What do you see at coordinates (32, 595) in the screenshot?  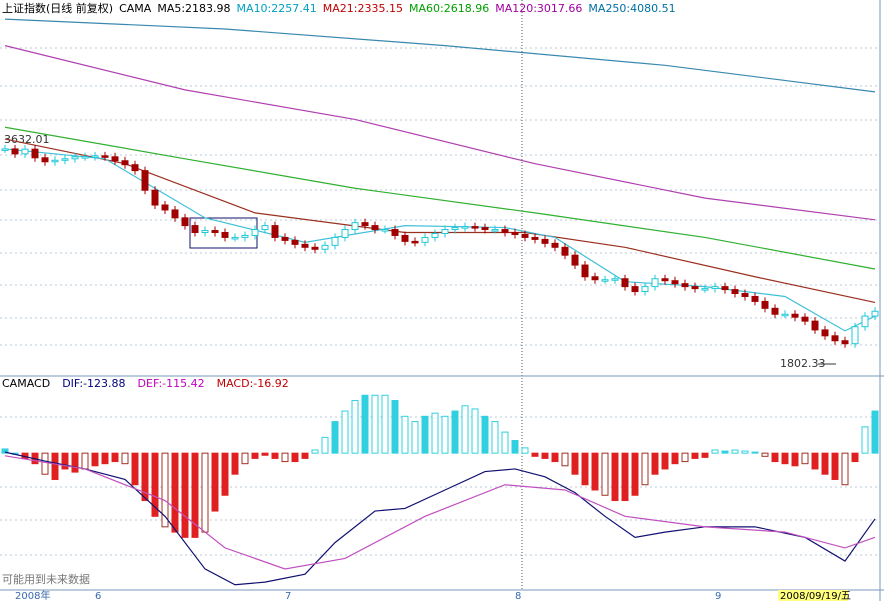 I see `x-tick-label: 2008年` at bounding box center [32, 595].